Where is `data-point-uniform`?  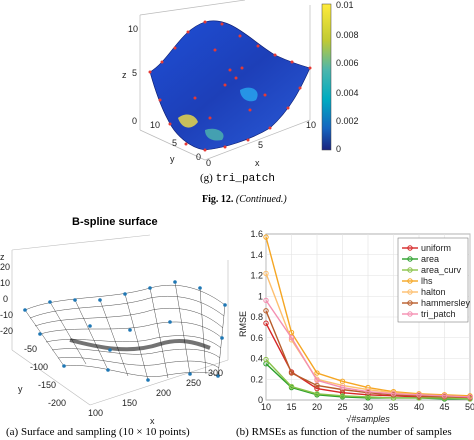
data-point-uniform is located at coordinates (317, 388).